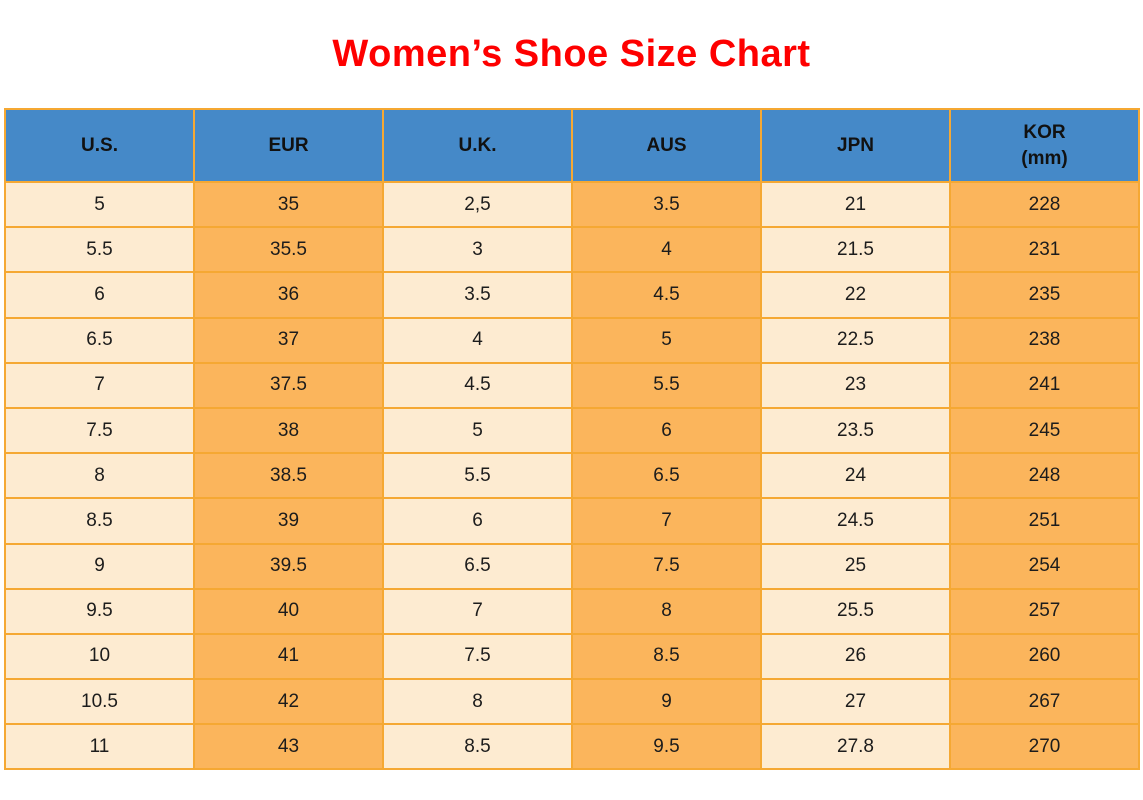 Image resolution: width=1143 pixels, height=800 pixels. Describe the element at coordinates (288, 521) in the screenshot. I see `table-cell: 39` at that location.